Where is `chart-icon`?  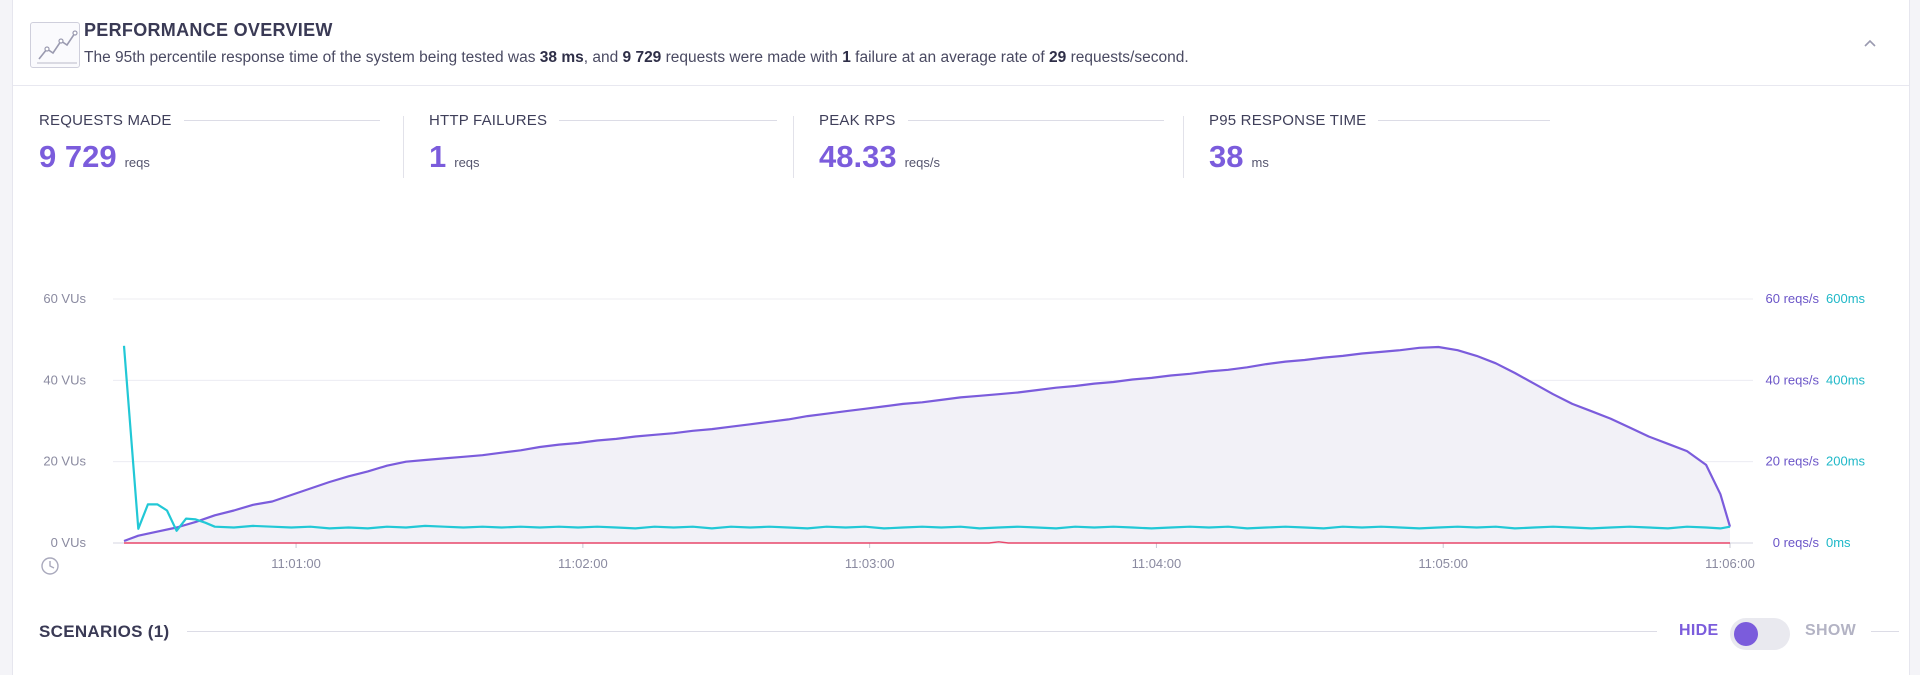 chart-icon is located at coordinates (55, 45).